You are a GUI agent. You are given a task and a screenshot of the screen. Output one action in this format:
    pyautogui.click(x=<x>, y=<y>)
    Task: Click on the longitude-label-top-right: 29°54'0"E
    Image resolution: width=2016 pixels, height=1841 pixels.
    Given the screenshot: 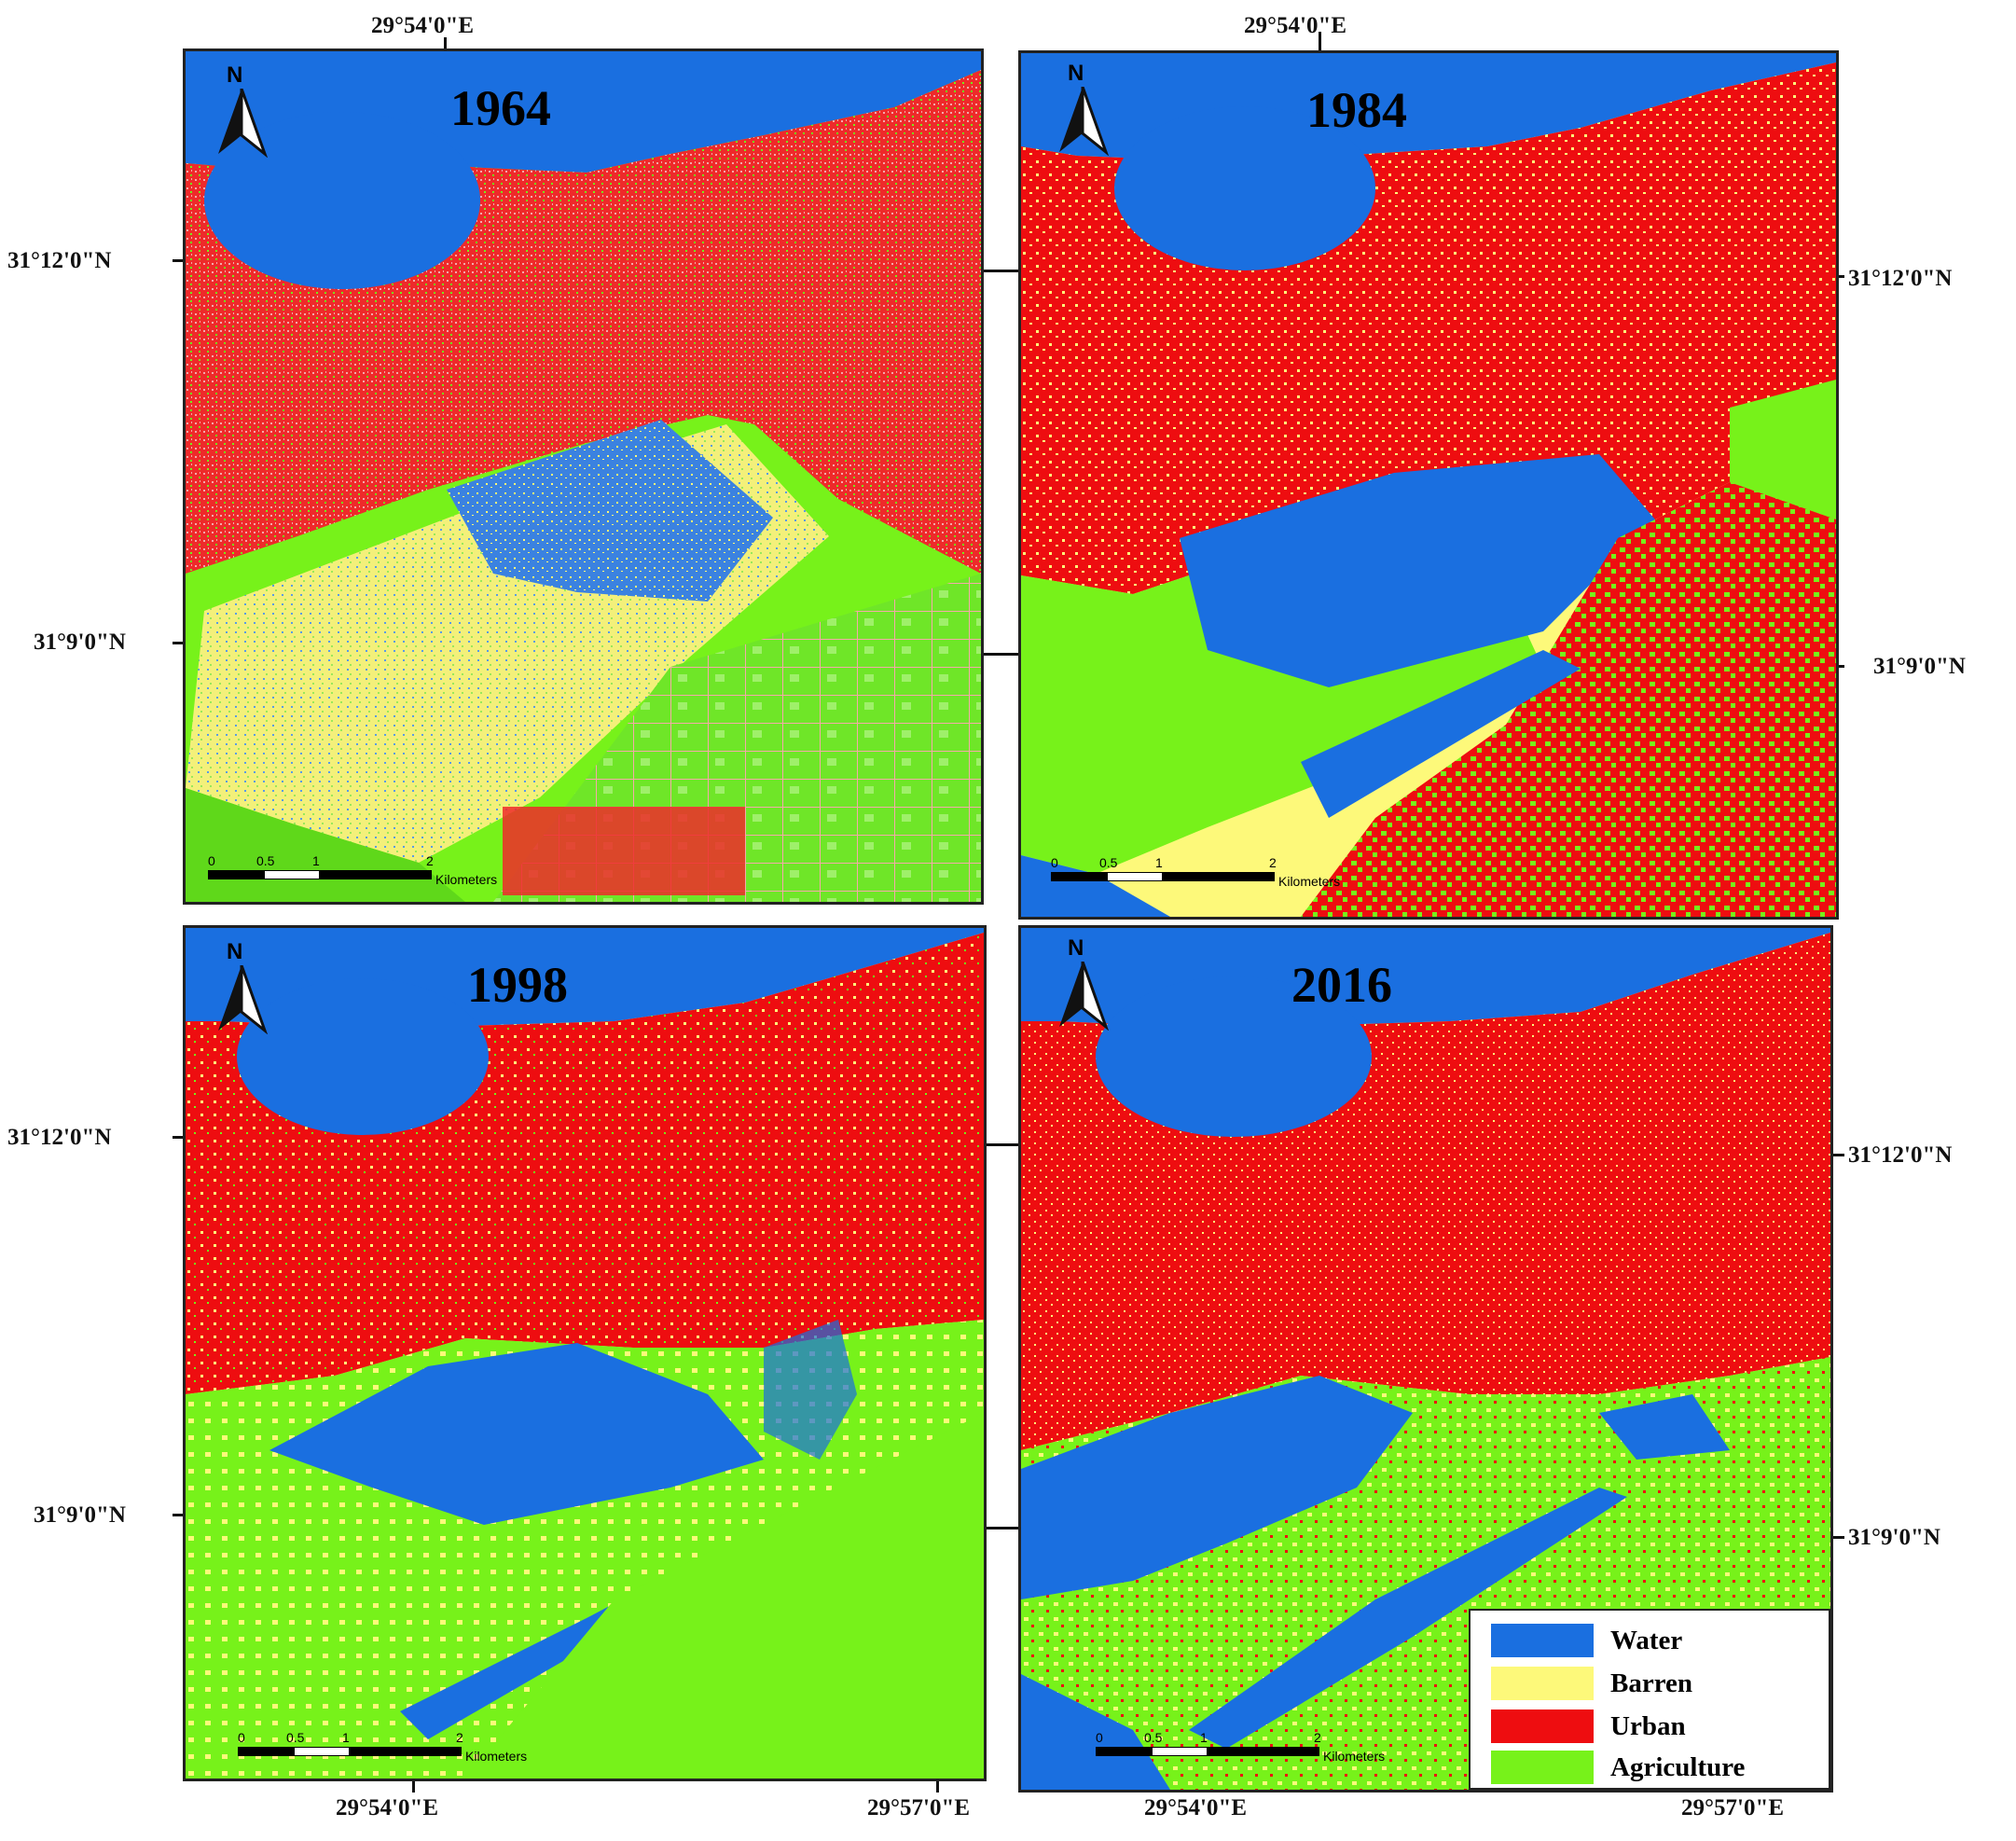 What is the action you would take?
    pyautogui.click(x=1295, y=26)
    